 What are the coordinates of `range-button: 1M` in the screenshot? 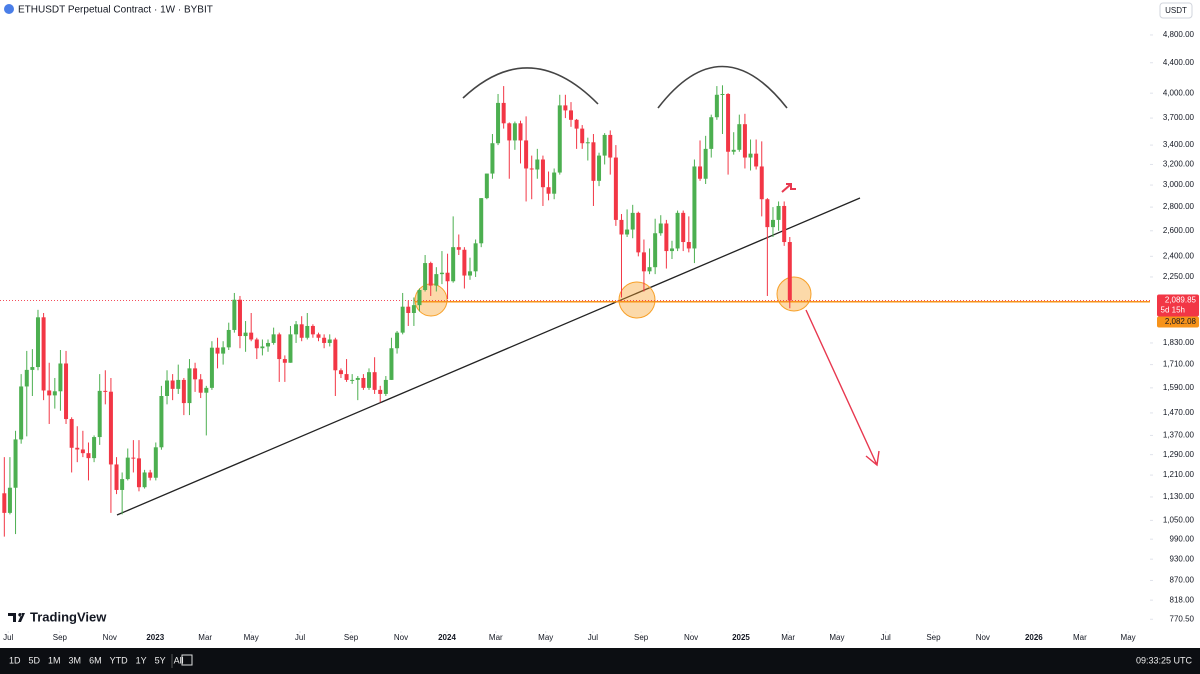 It's located at (54, 660).